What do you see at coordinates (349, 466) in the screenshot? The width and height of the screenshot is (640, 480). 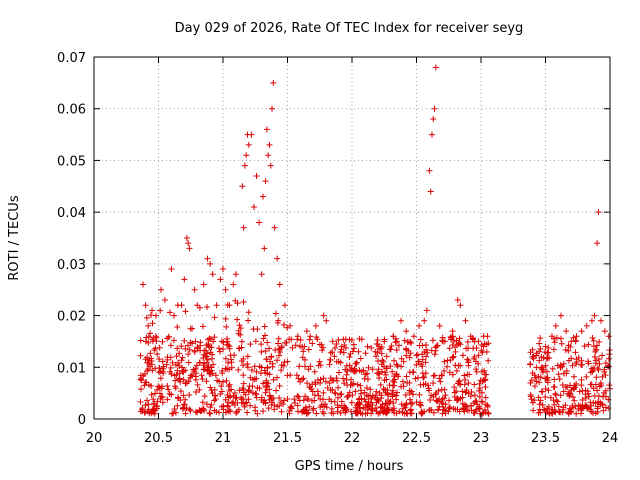 I see `x-axis-label: GPS time / hours` at bounding box center [349, 466].